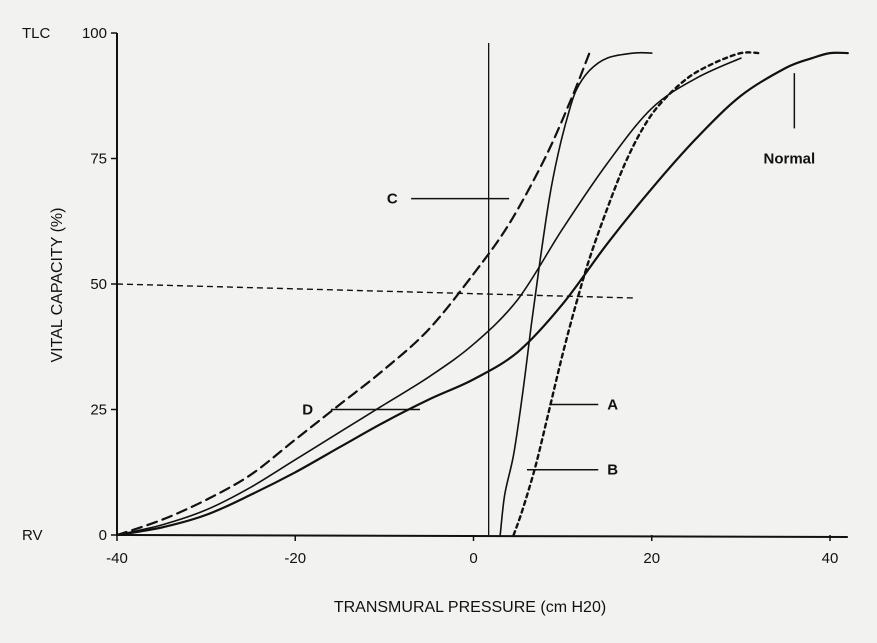 This screenshot has height=643, width=877. Describe the element at coordinates (392, 199) in the screenshot. I see `annotation-label-c: C` at that location.